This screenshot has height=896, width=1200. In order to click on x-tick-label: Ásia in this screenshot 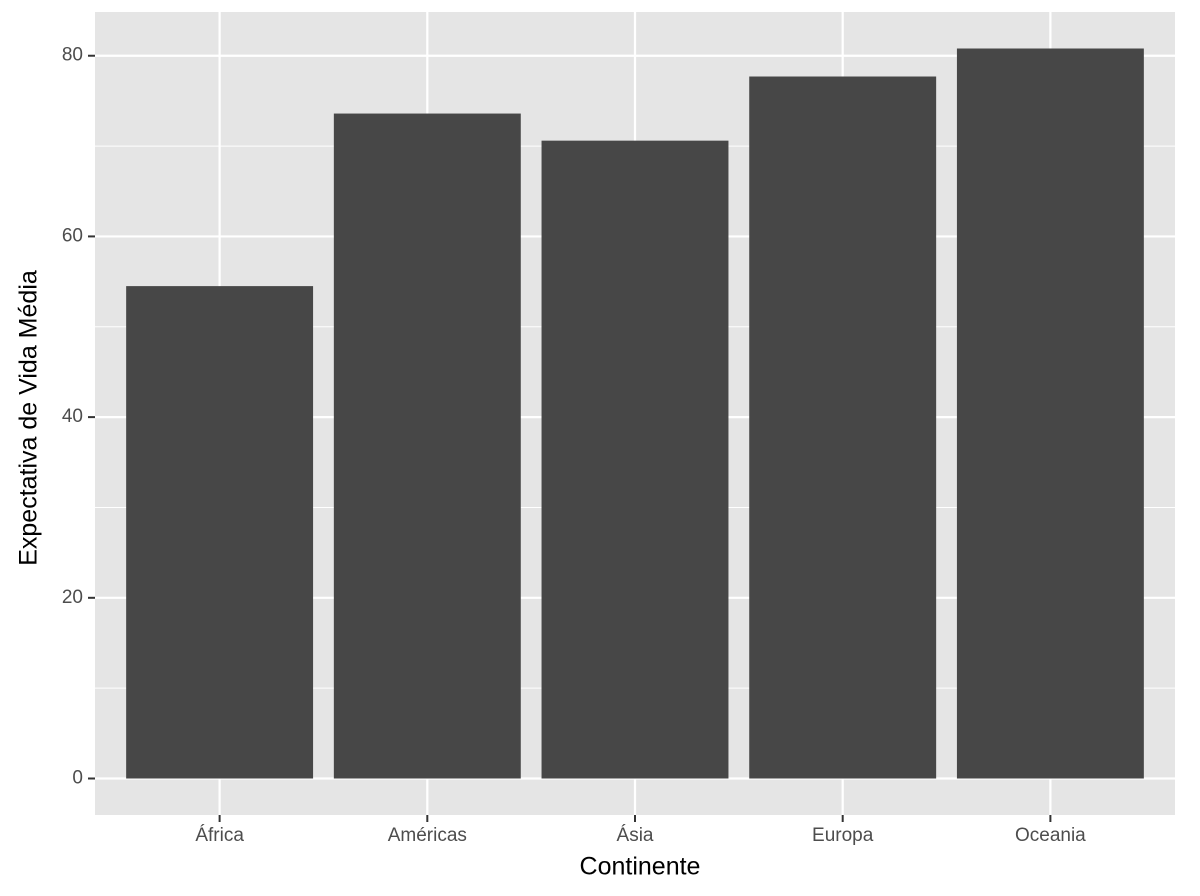, I will do `click(635, 835)`.